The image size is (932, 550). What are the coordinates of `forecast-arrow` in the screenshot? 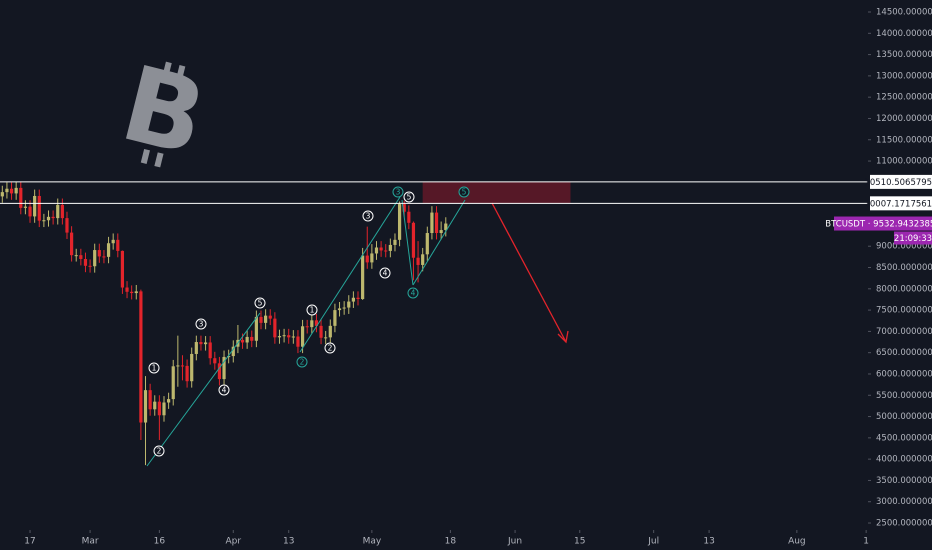 It's located at (530, 273).